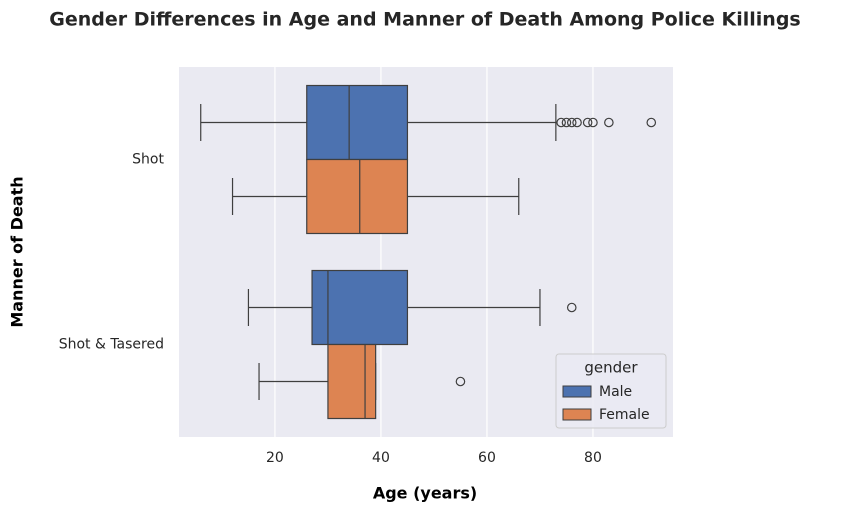  I want to click on x-tick-label: 80, so click(593, 458).